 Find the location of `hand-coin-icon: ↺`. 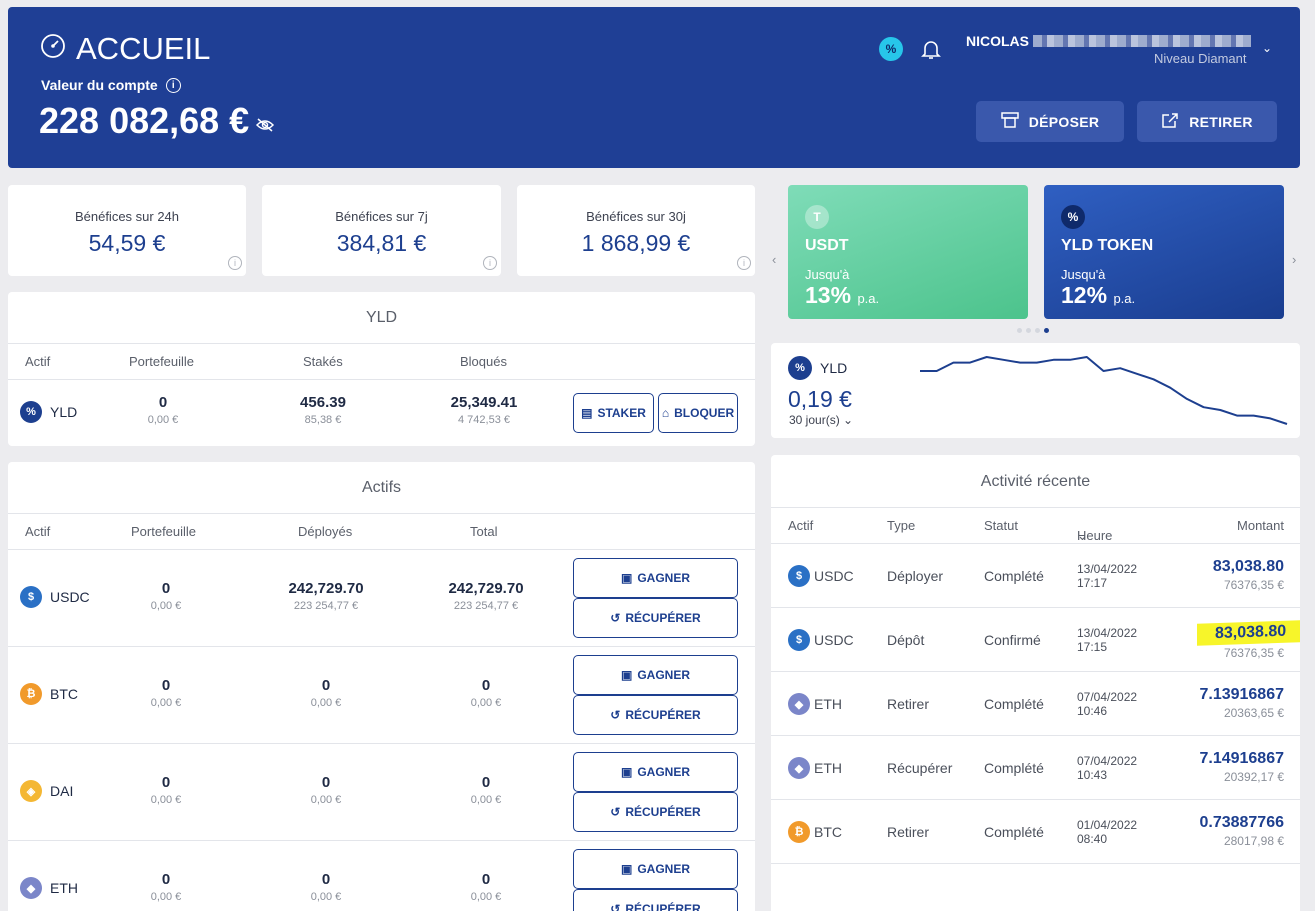

hand-coin-icon: ↺ is located at coordinates (615, 812).